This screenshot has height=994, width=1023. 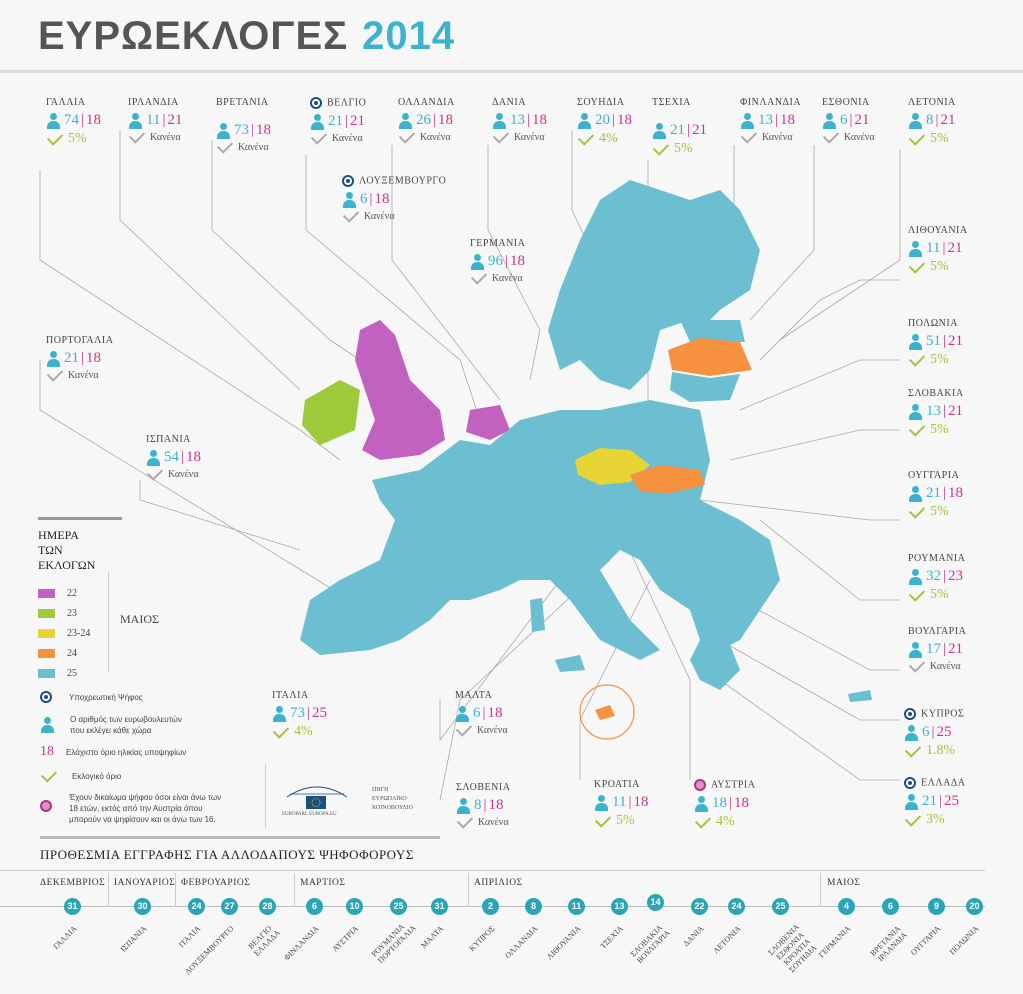 What do you see at coordinates (937, 631) in the screenshot?
I see `country-name: ΒΟΥΛΓΑΡΙΑ` at bounding box center [937, 631].